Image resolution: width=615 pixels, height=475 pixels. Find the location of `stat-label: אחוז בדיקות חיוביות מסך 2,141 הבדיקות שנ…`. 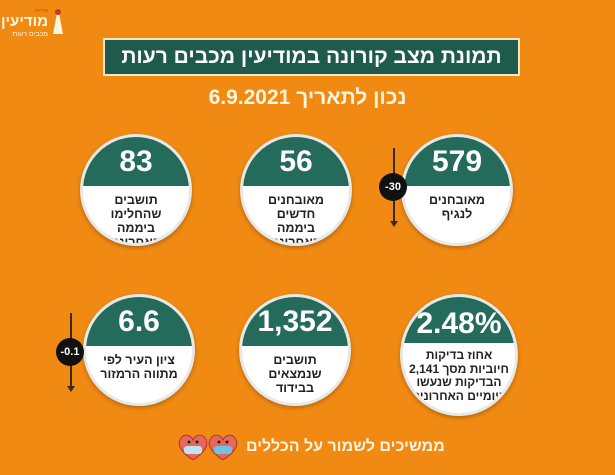

stat-label: אחוז בדיקות חיוביות מסך 2,141 הבדיקות שנ… is located at coordinates (459, 375).